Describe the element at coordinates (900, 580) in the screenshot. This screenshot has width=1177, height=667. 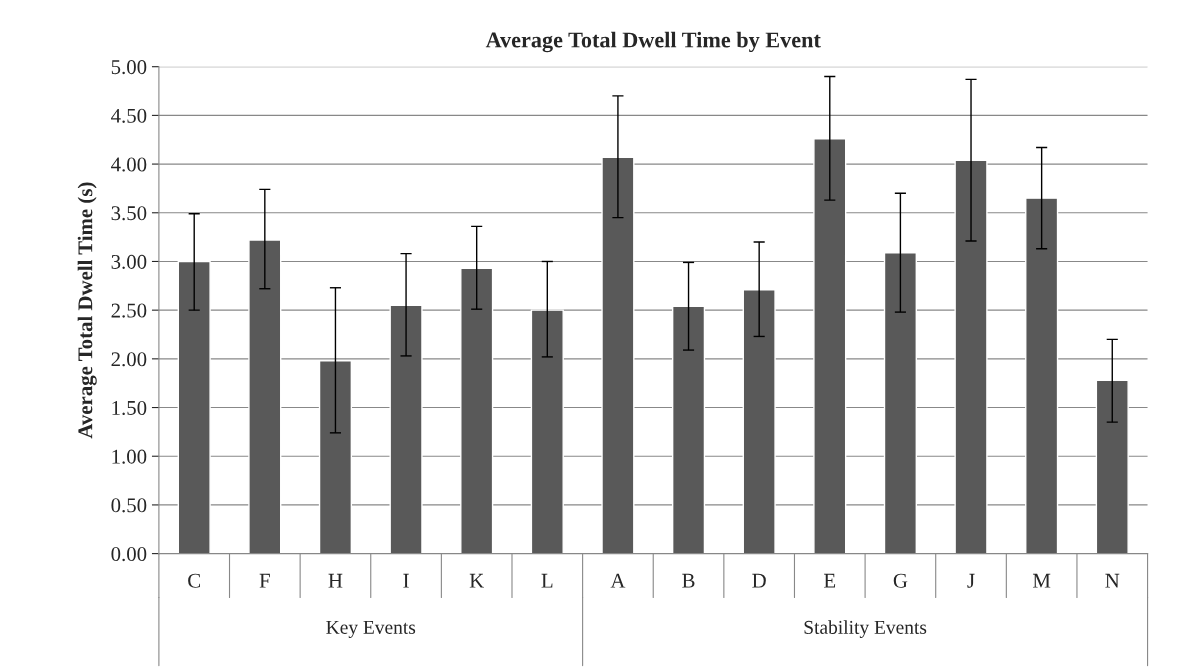
I see `x-tick-label: G` at that location.